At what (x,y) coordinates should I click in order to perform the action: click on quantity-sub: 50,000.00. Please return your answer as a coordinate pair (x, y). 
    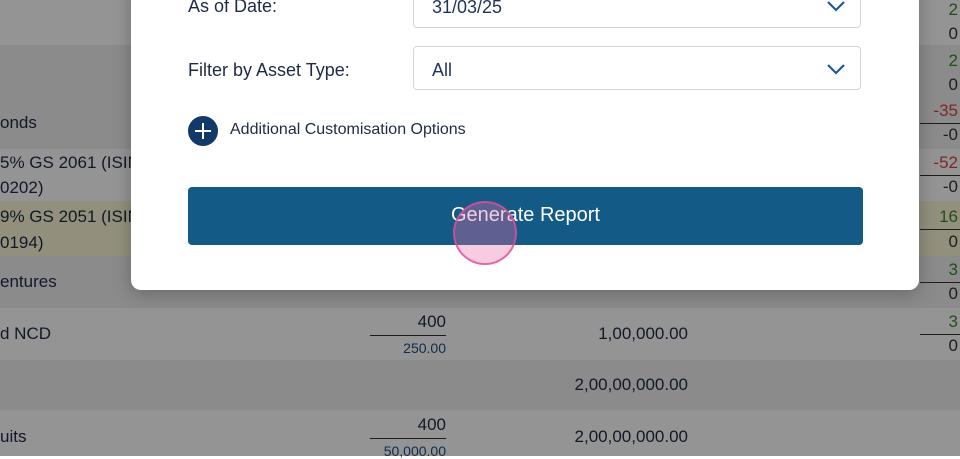
    Looking at the image, I should click on (414, 451).